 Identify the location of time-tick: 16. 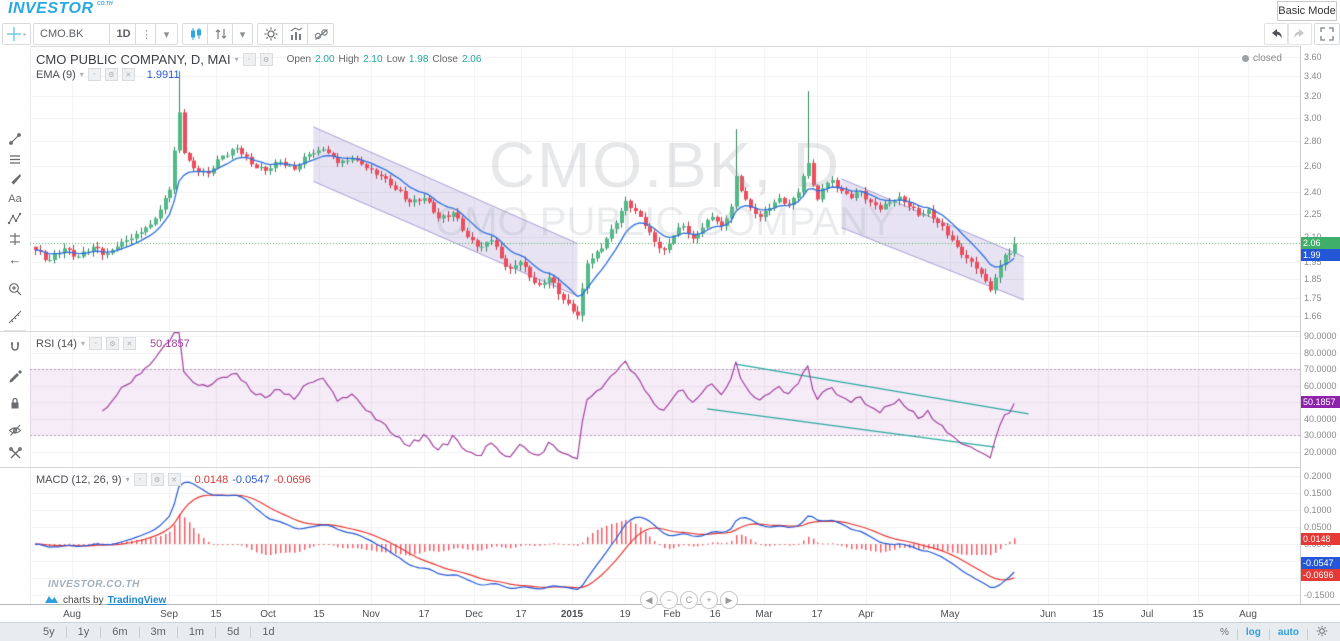
(715, 614).